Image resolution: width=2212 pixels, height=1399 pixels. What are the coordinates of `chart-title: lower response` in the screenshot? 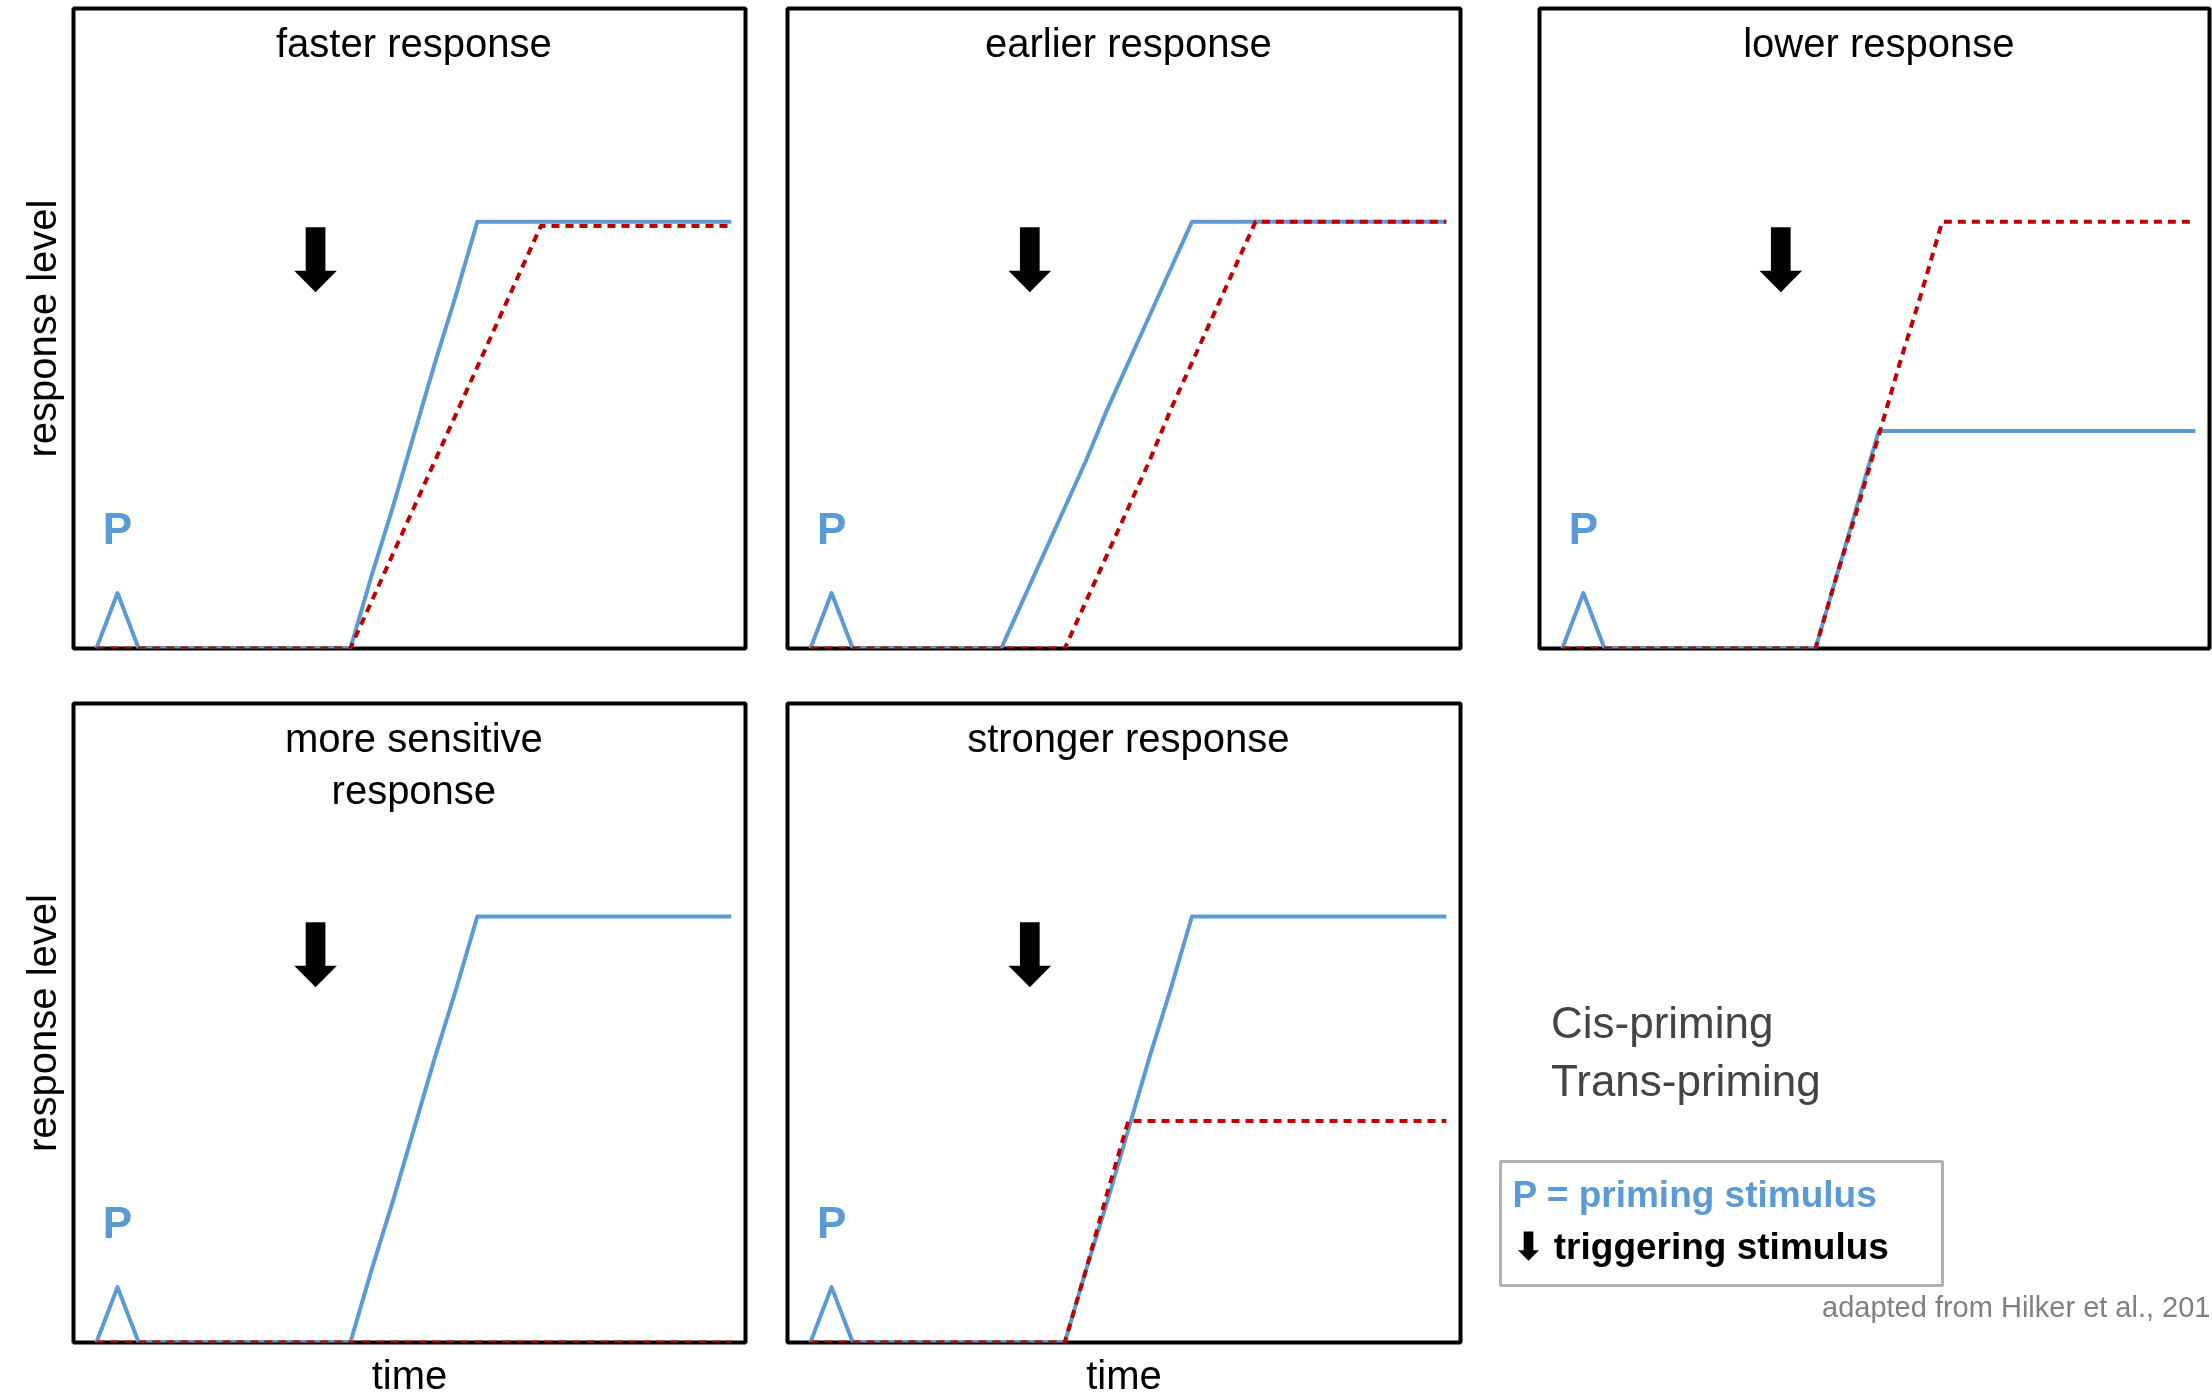 It's located at (1879, 42).